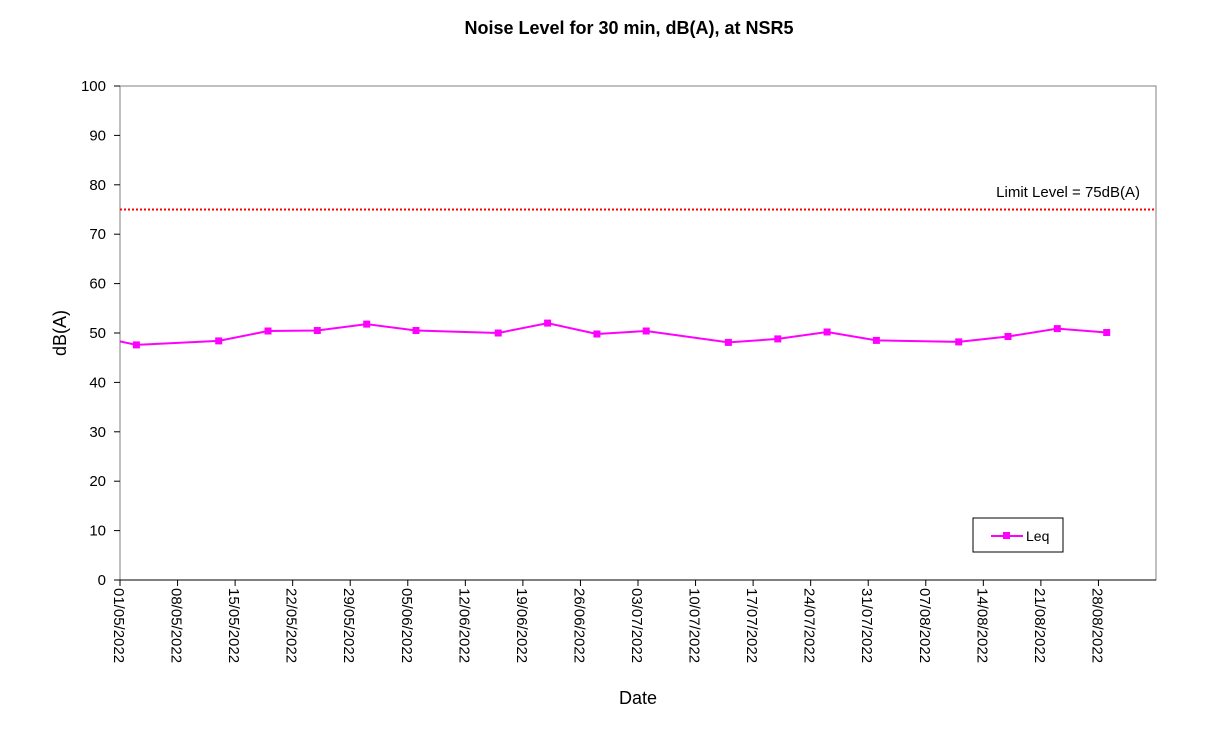 This screenshot has height=741, width=1208. What do you see at coordinates (628, 28) in the screenshot?
I see `chart-title: Noise Level for 30 min, dB(A), at NSR5` at bounding box center [628, 28].